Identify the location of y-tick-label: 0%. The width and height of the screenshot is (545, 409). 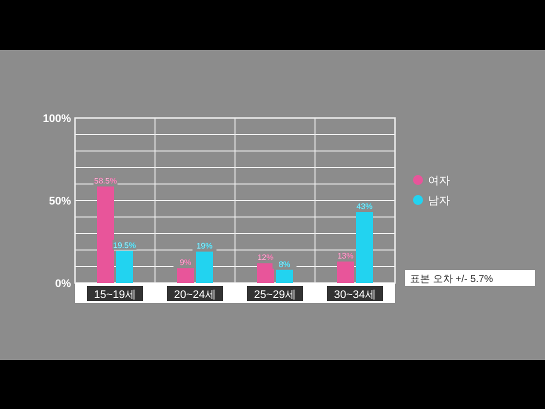
(63, 284).